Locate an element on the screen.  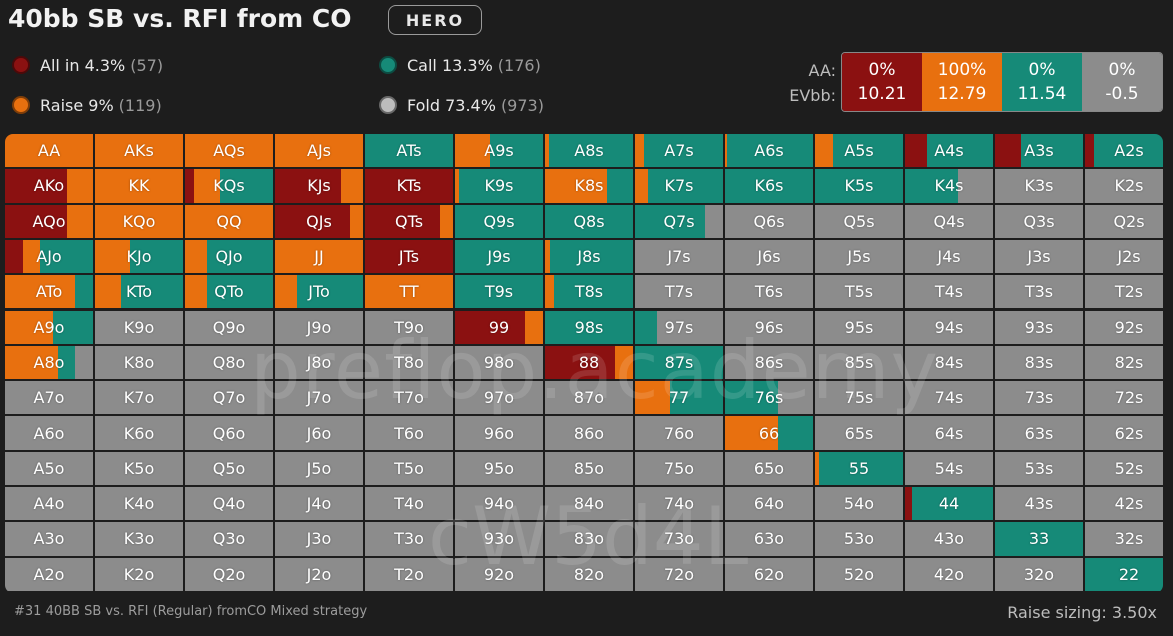
hand-cell-AQo: AQo is located at coordinates (49, 221).